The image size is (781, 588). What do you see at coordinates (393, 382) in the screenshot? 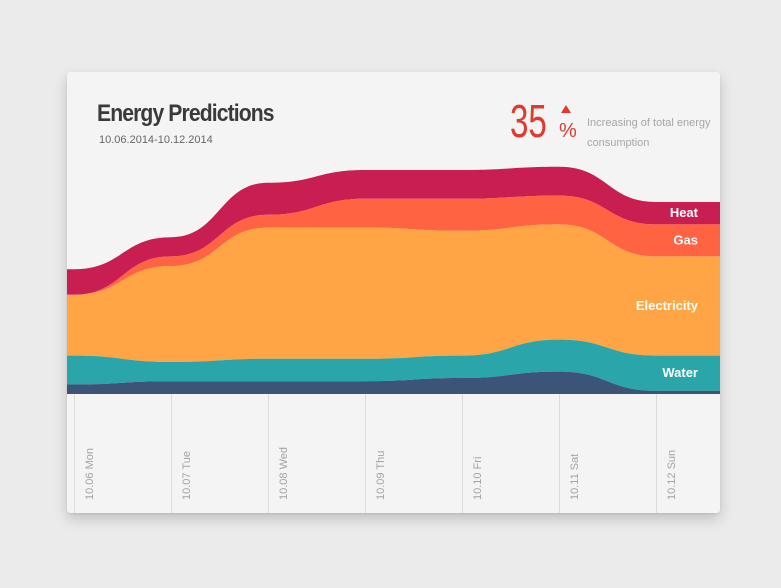
I see `area-base` at bounding box center [393, 382].